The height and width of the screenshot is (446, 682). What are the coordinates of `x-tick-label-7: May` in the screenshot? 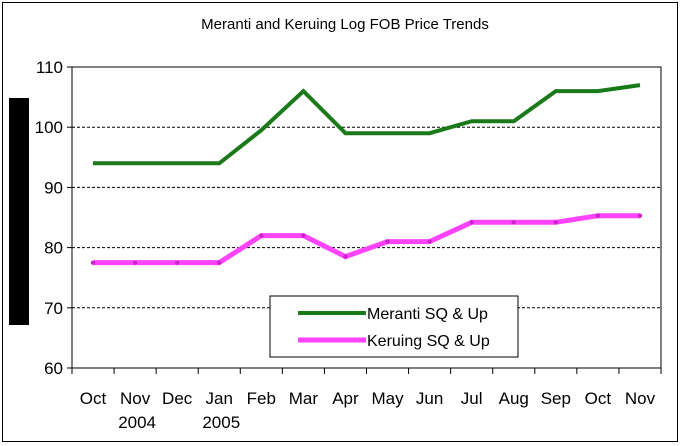 It's located at (387, 398).